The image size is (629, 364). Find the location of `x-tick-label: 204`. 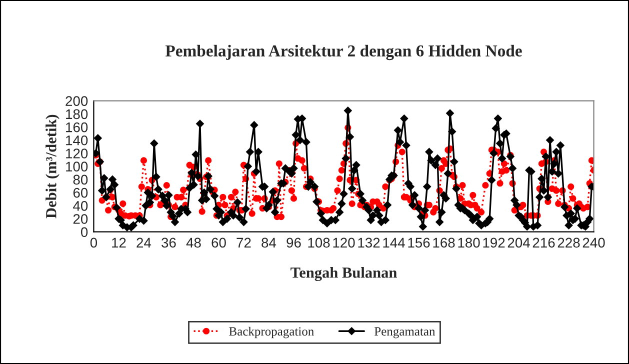

x-tick-label: 204 is located at coordinates (519, 243).